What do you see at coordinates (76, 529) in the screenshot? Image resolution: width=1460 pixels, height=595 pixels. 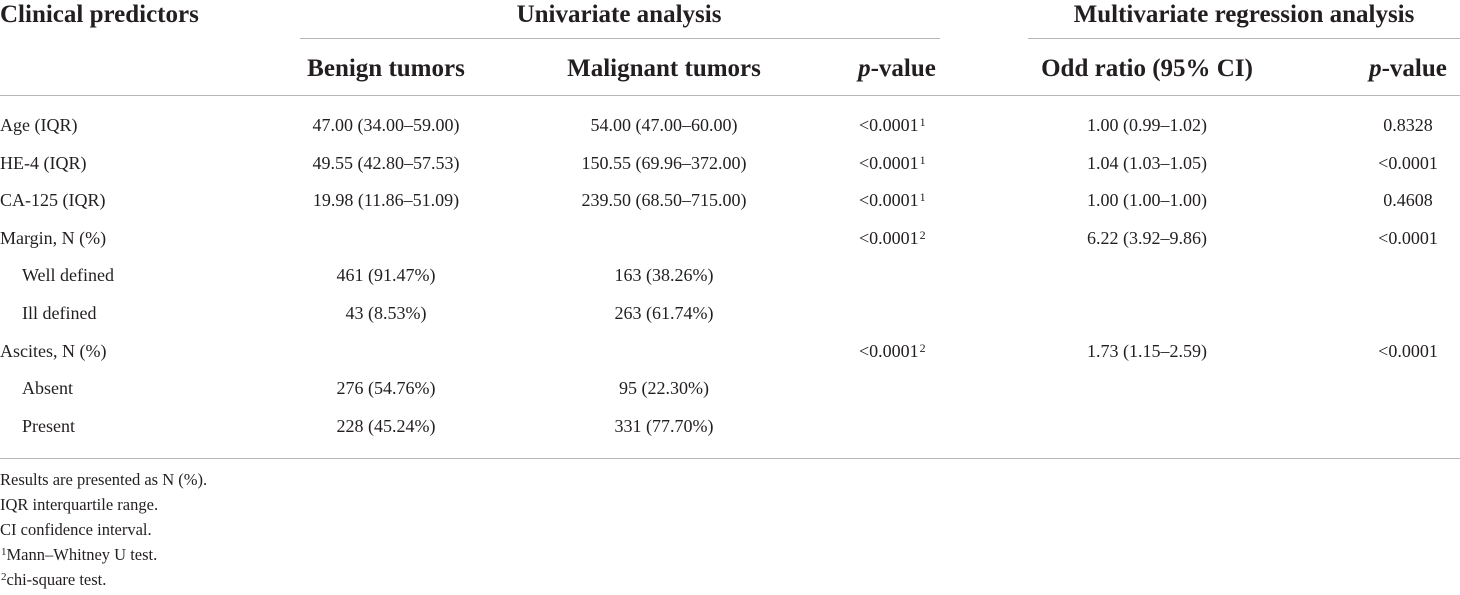 I see `footnote-ci: CI confidence interval.` at bounding box center [76, 529].